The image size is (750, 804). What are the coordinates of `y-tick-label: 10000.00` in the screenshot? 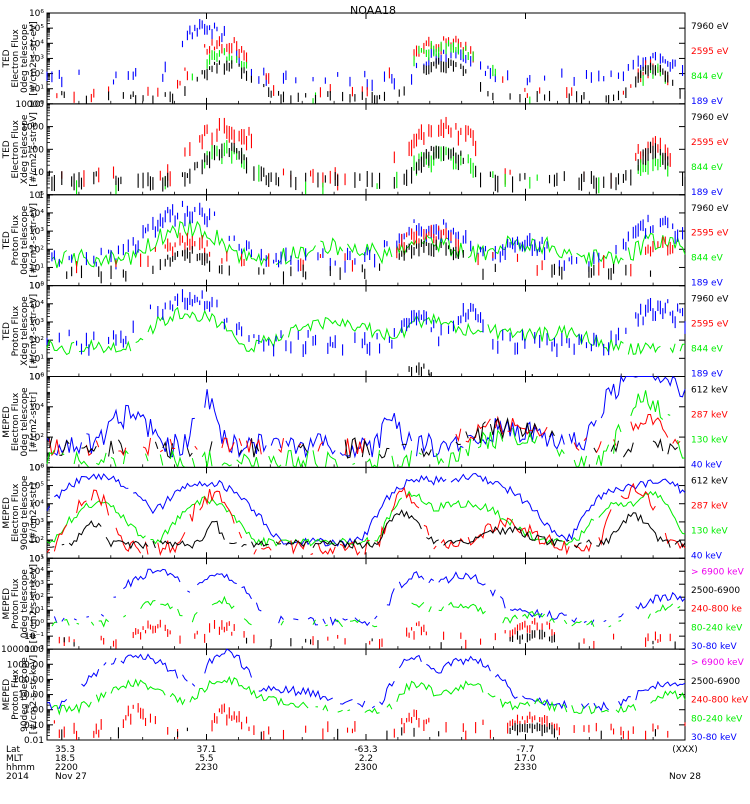 It's located at (22, 650).